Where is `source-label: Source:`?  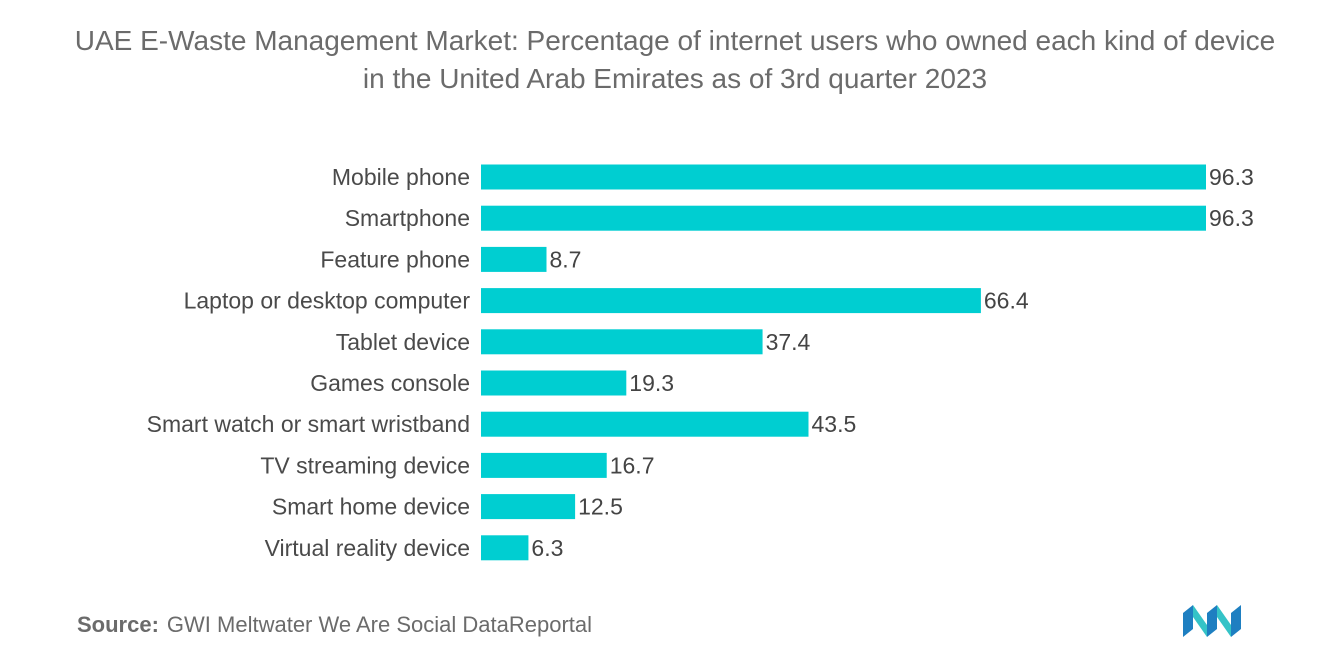 source-label: Source: is located at coordinates (118, 624).